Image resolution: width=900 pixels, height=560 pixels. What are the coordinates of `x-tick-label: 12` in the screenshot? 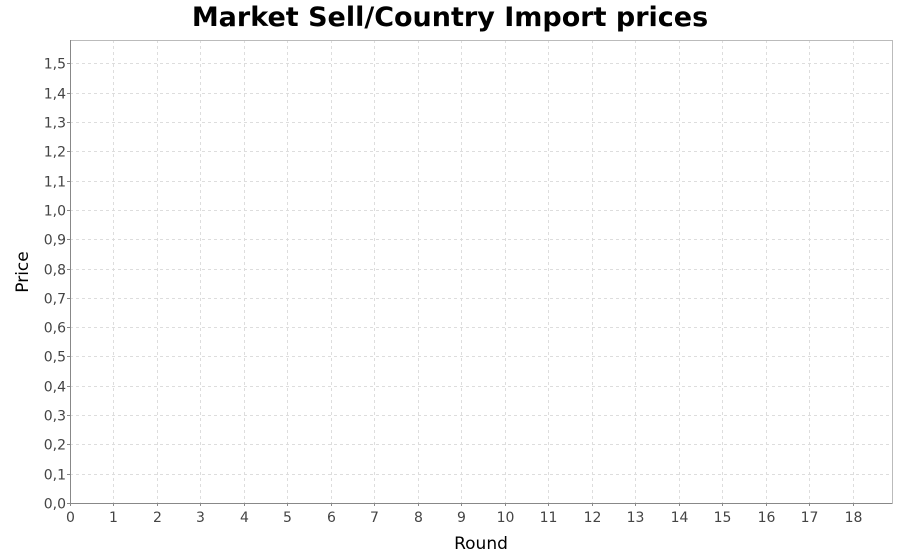 It's located at (593, 518).